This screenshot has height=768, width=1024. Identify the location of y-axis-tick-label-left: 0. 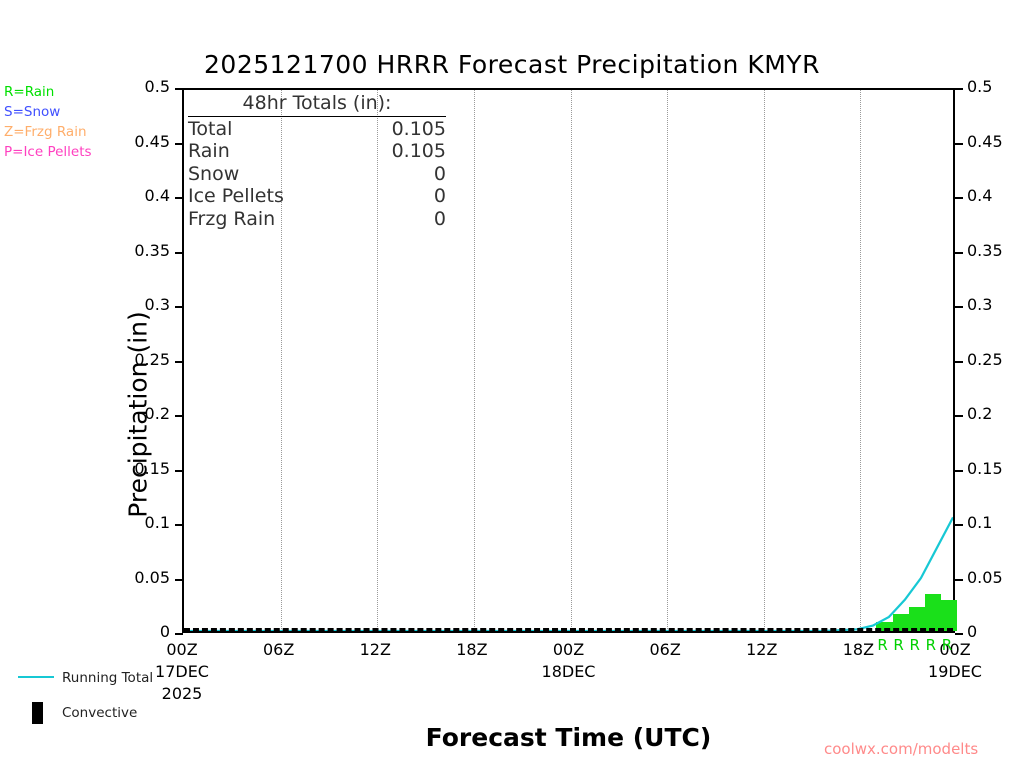
(164, 631).